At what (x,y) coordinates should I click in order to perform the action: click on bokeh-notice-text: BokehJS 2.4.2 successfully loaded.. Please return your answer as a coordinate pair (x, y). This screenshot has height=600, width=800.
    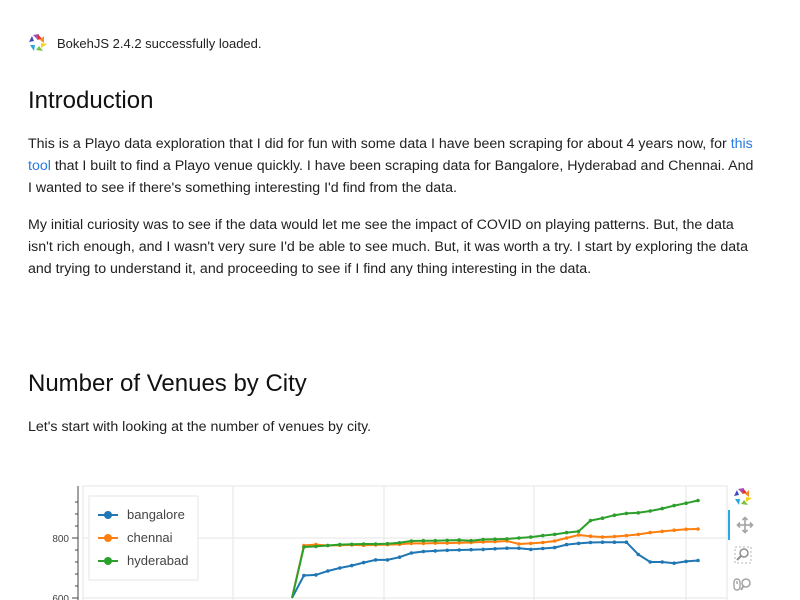
    Looking at the image, I should click on (159, 43).